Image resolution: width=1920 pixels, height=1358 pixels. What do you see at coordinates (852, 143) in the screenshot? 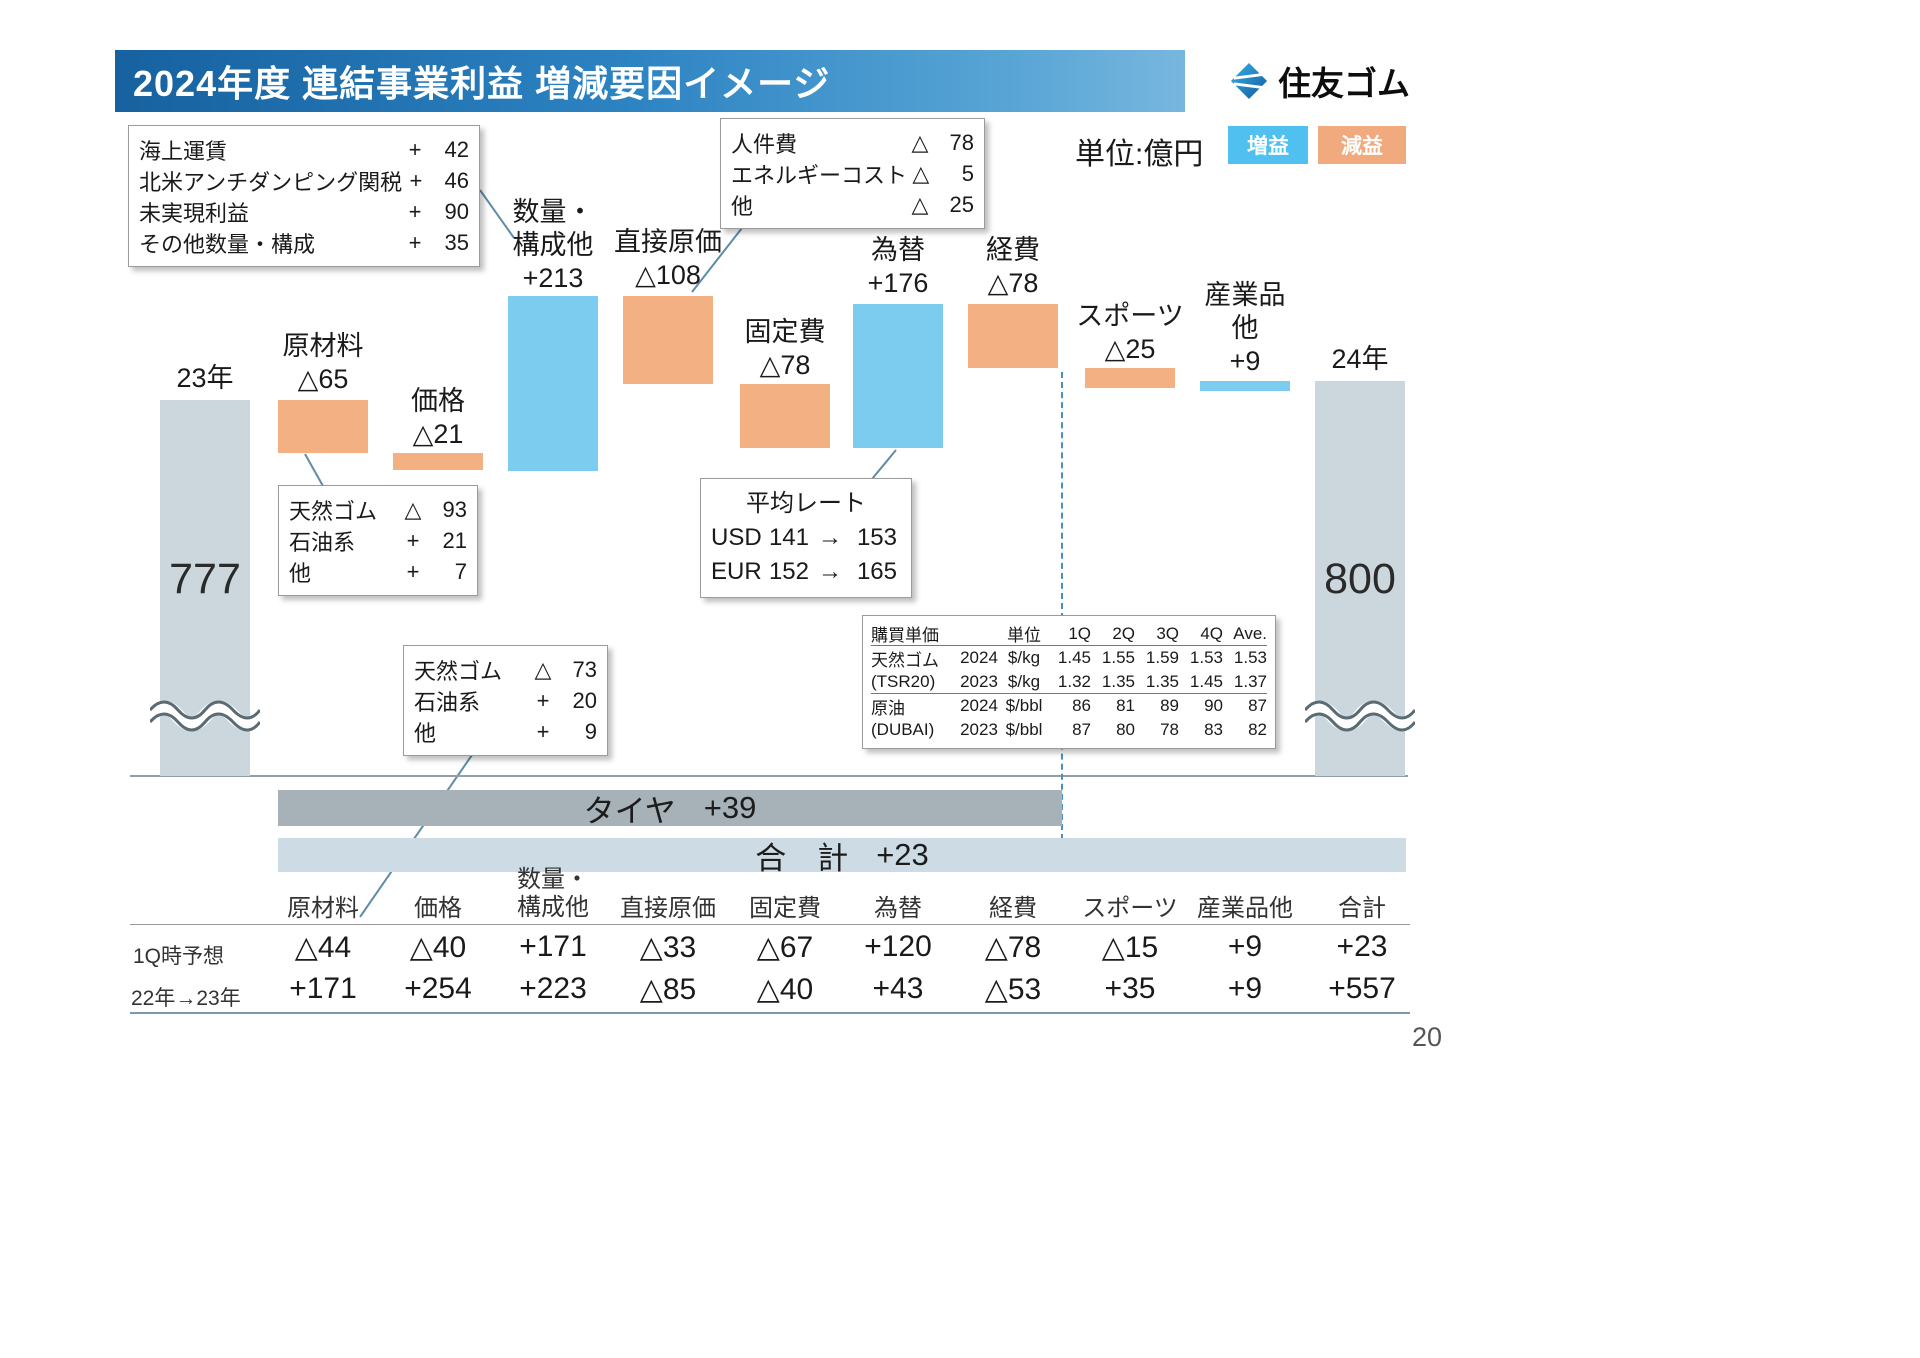
I see `callout-row: 人件費 △ 78` at bounding box center [852, 143].